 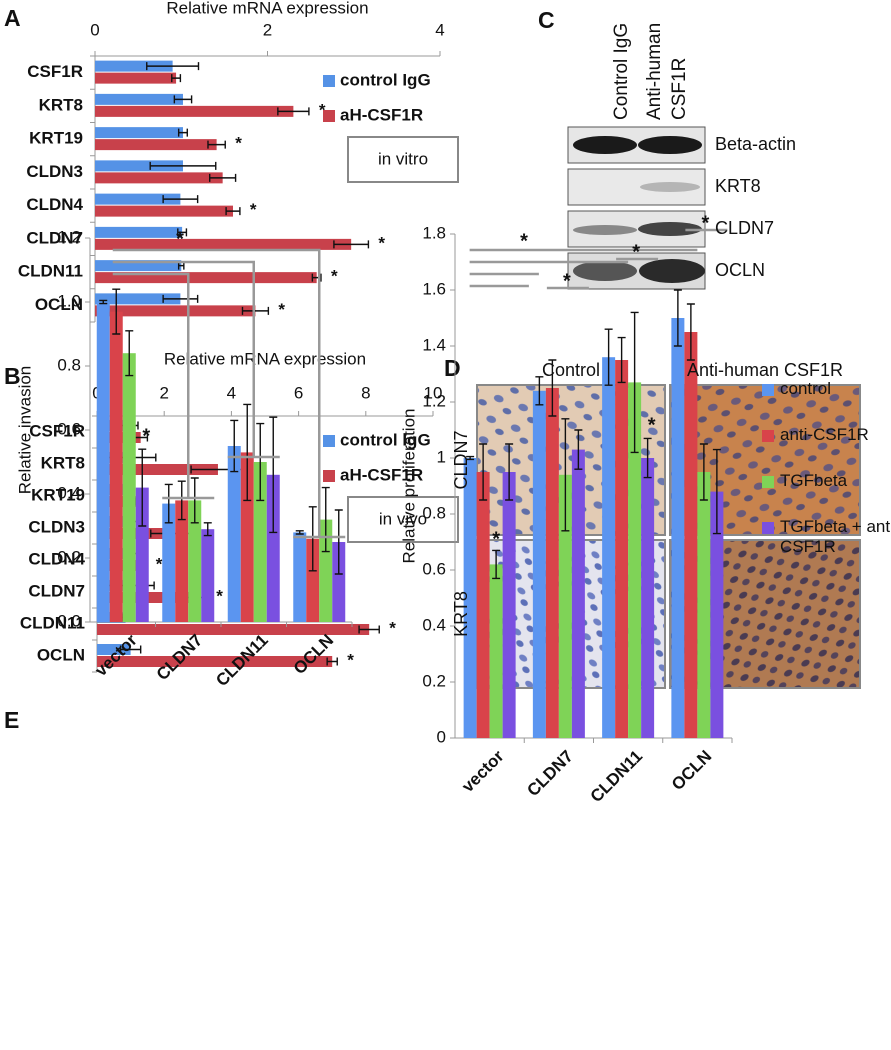 What do you see at coordinates (94, 29) in the screenshot?
I see `x-tick-label: 0` at bounding box center [94, 29].